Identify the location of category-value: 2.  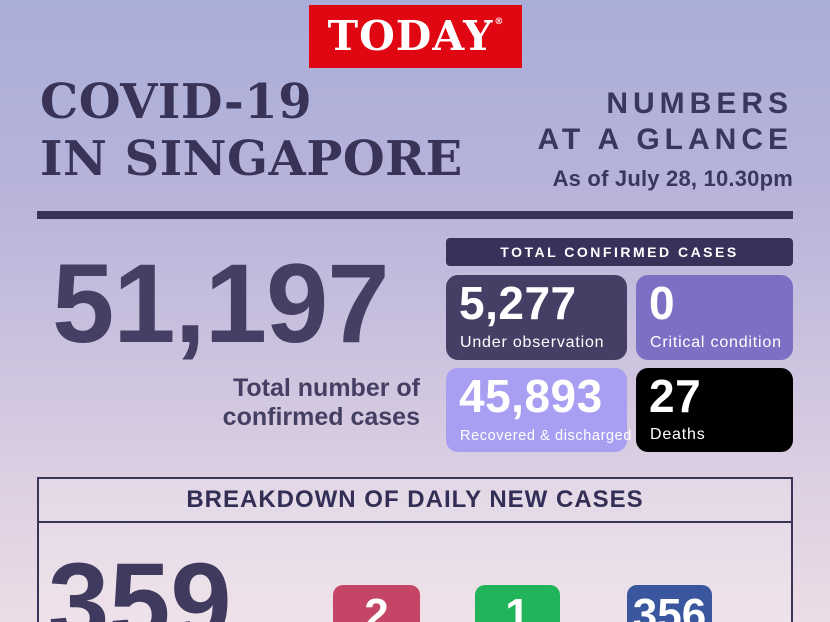
(376, 606).